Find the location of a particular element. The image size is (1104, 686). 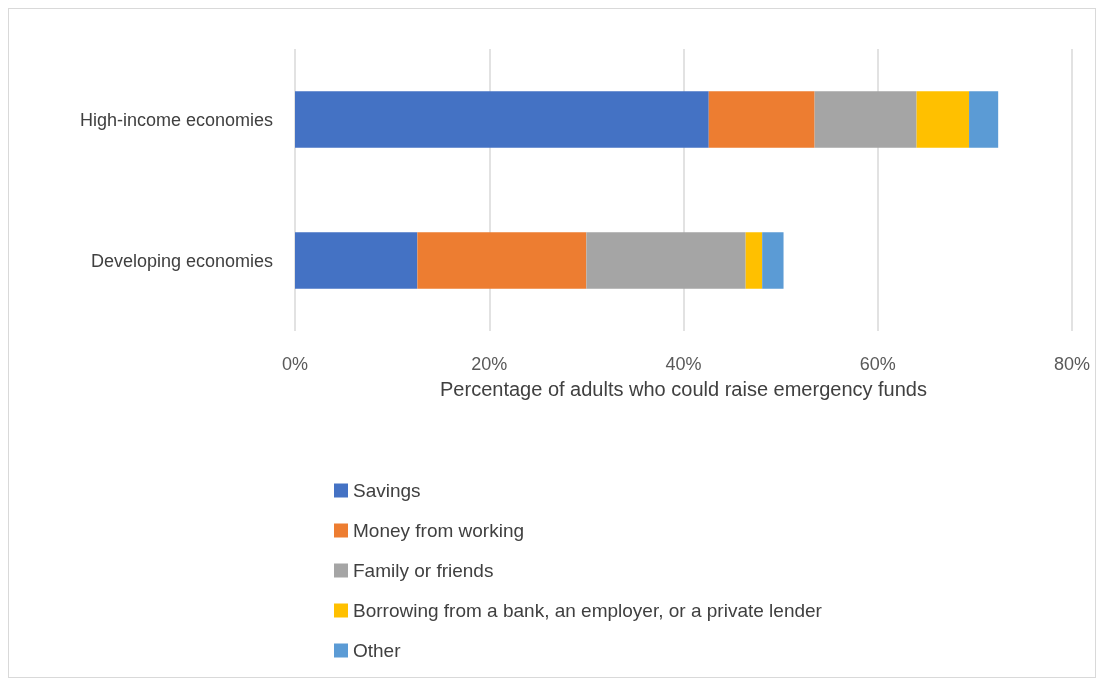

x-tick-label: 80% is located at coordinates (1072, 364).